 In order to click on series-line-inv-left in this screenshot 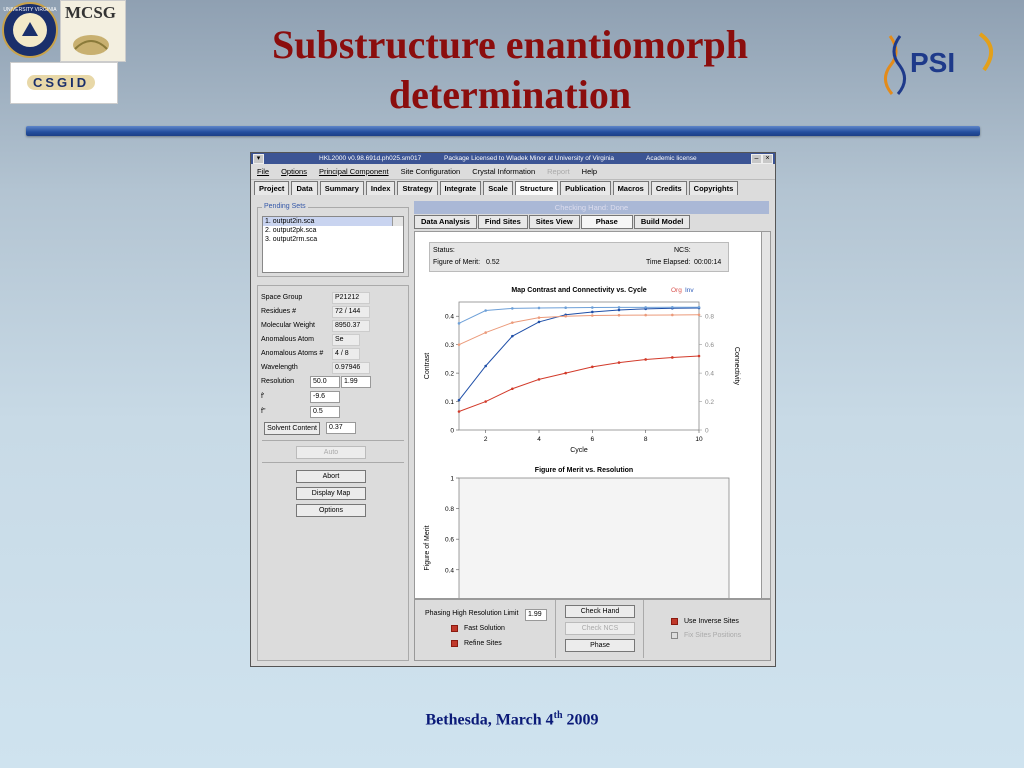, I will do `click(579, 354)`.